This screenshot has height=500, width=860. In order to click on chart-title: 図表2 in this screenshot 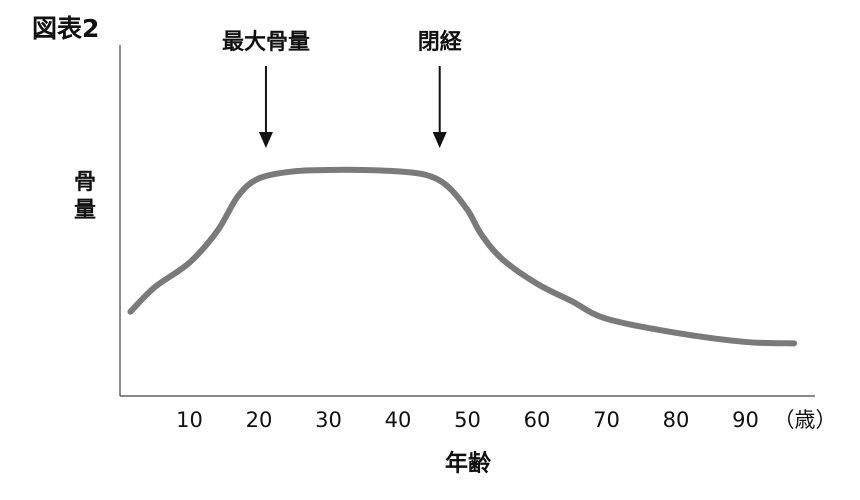, I will do `click(65, 28)`.